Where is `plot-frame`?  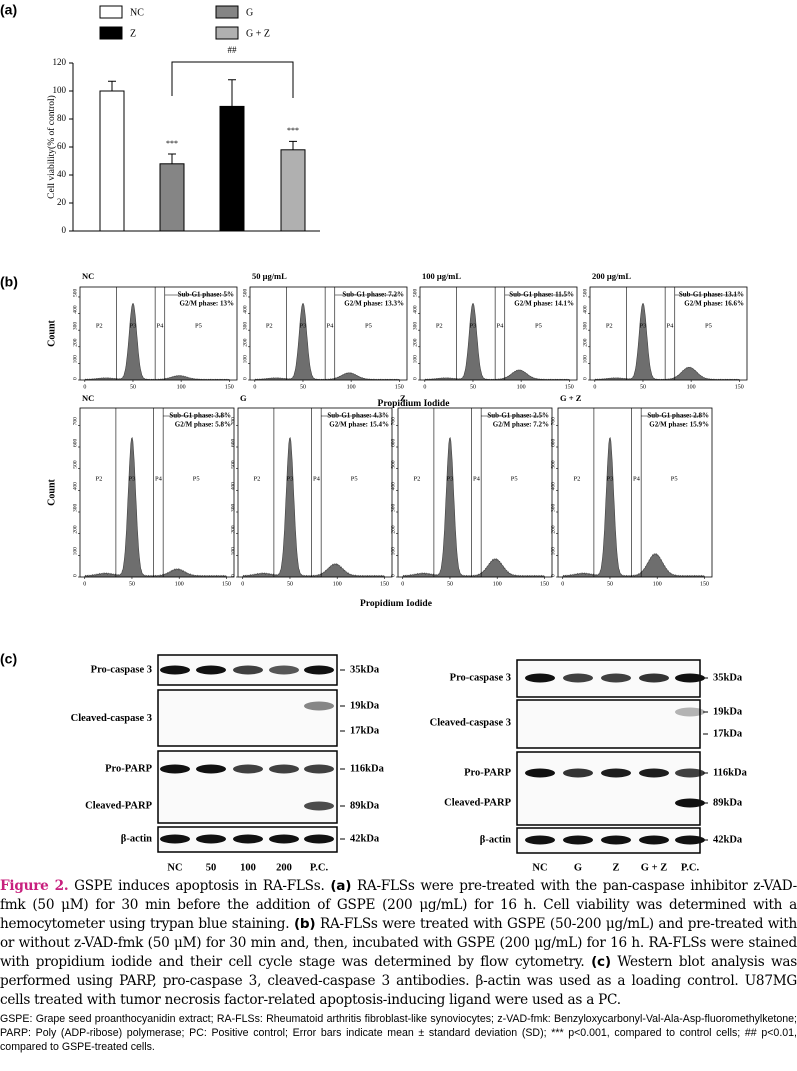
plot-frame is located at coordinates (157, 492).